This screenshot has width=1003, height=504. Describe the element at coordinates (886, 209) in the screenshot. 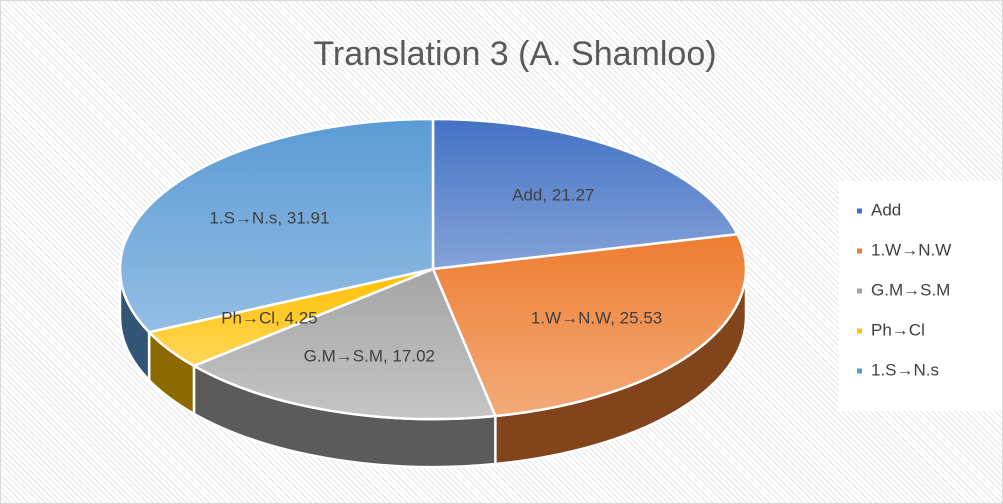

I see `legend-label: Add` at that location.